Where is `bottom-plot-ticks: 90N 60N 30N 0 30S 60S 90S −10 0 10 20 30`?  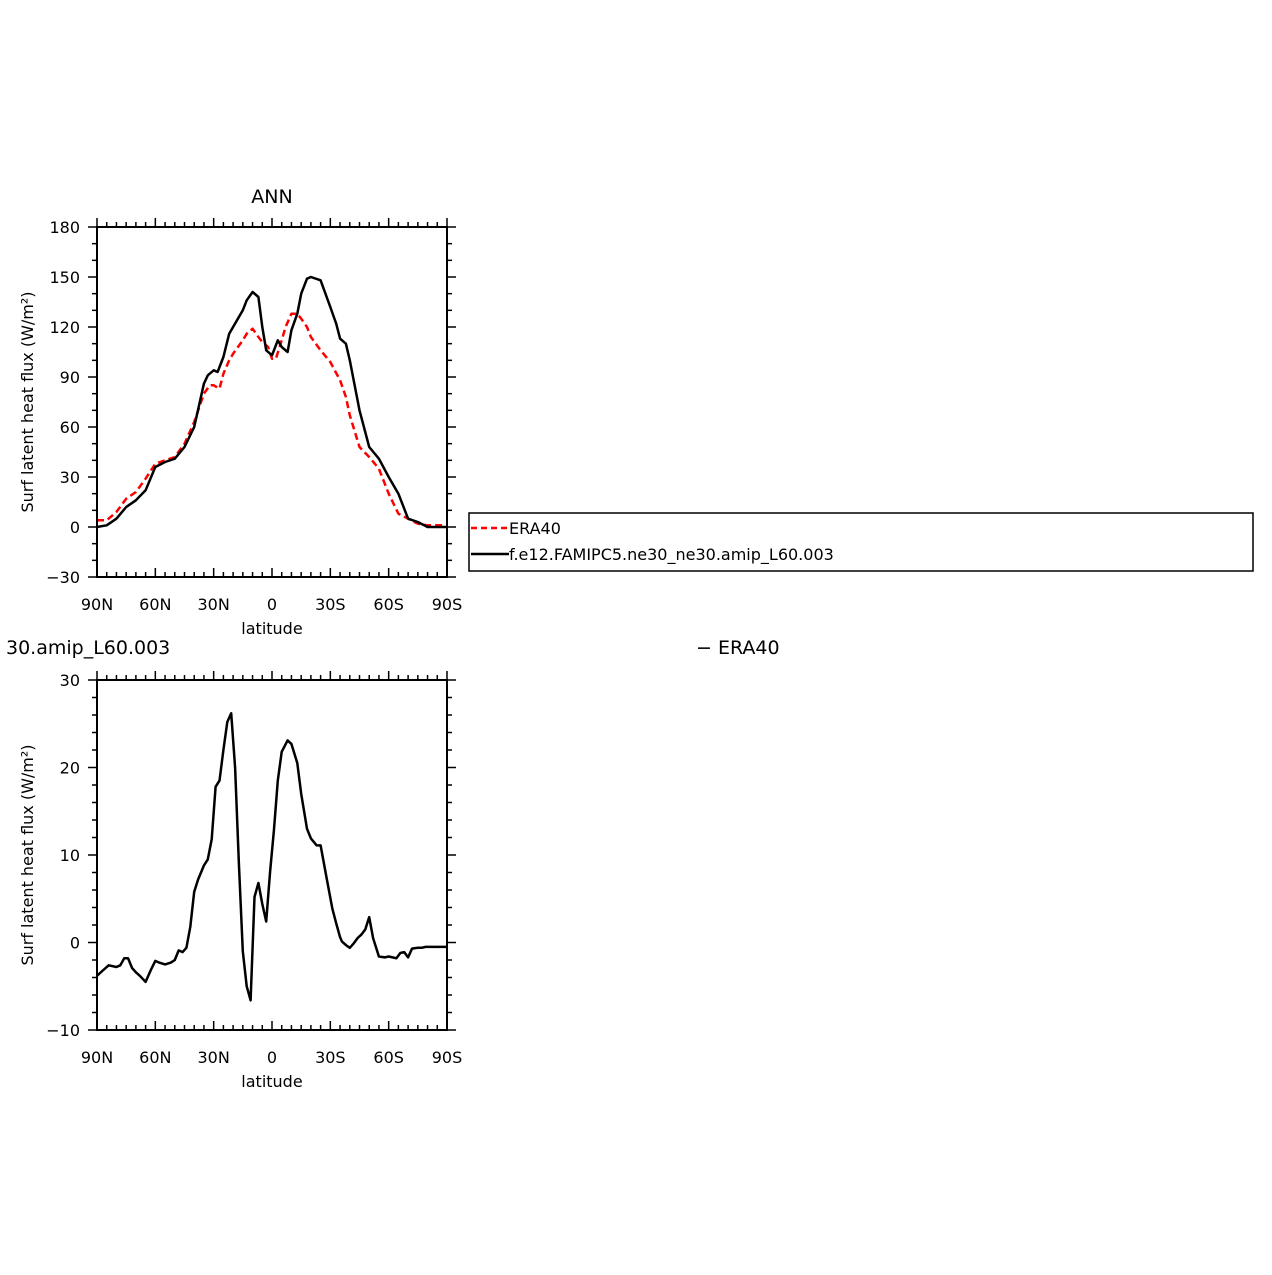
bottom-plot-ticks: 90N 60N 30N 0 30S 60S 90S −10 0 10 20 30 is located at coordinates (254, 869).